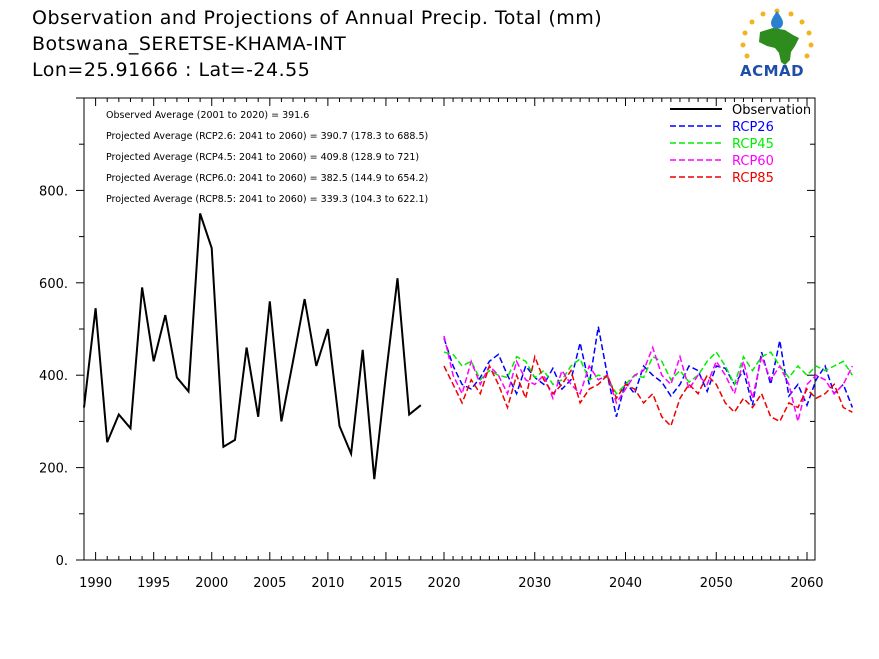 The image size is (879, 659). What do you see at coordinates (327, 583) in the screenshot?
I see `x-tick-label: 2010` at bounding box center [327, 583].